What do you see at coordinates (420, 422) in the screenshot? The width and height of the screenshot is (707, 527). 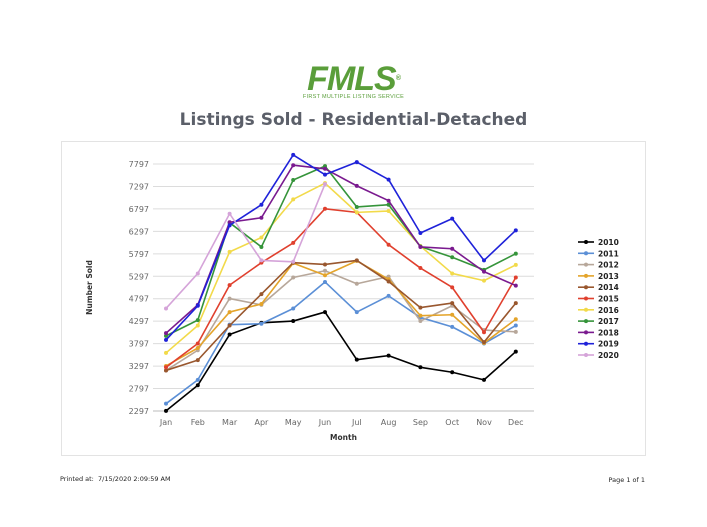 I see `x-tick-label: Sep` at bounding box center [420, 422].